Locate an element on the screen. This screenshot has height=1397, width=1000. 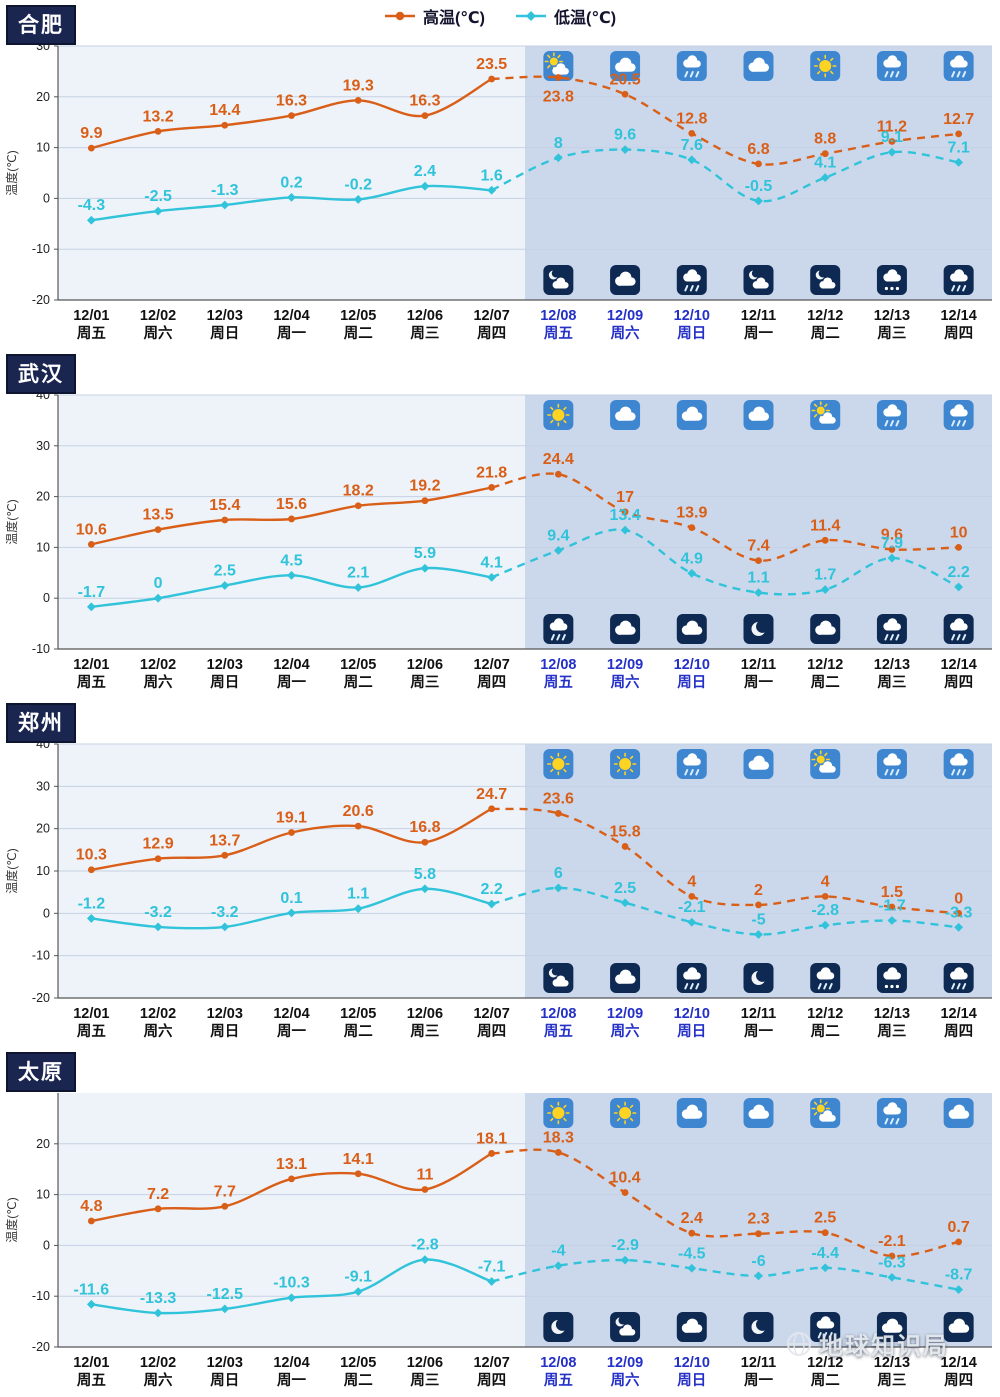
y-tick-label: 0 is located at coordinates (46, 198).